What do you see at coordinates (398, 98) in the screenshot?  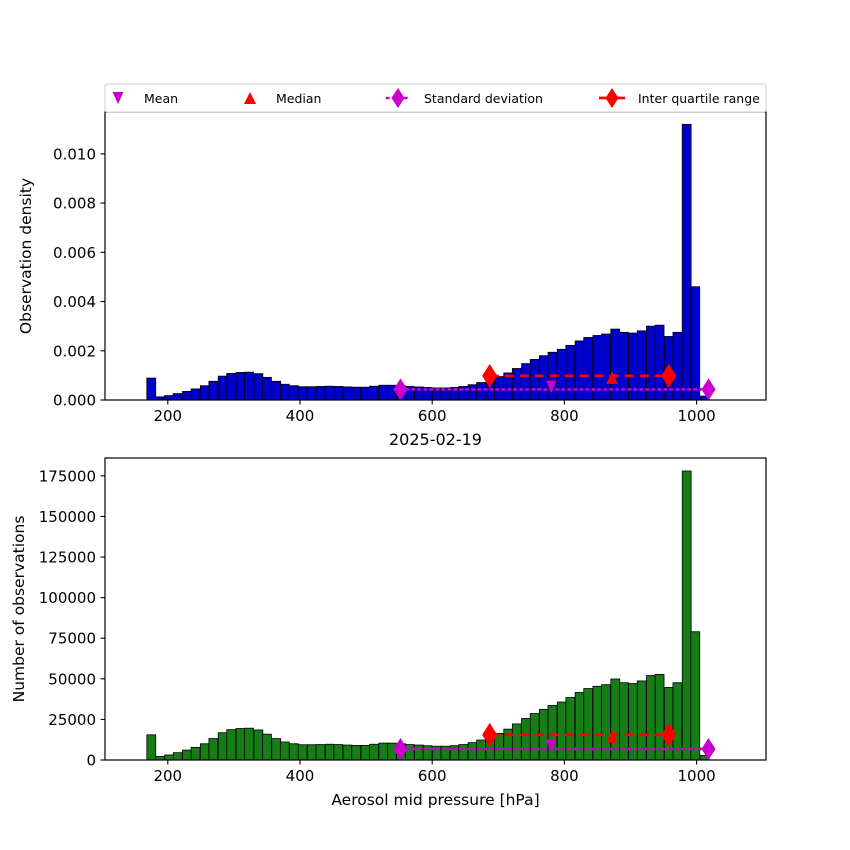 I see `legend-marker-diamond-icon` at bounding box center [398, 98].